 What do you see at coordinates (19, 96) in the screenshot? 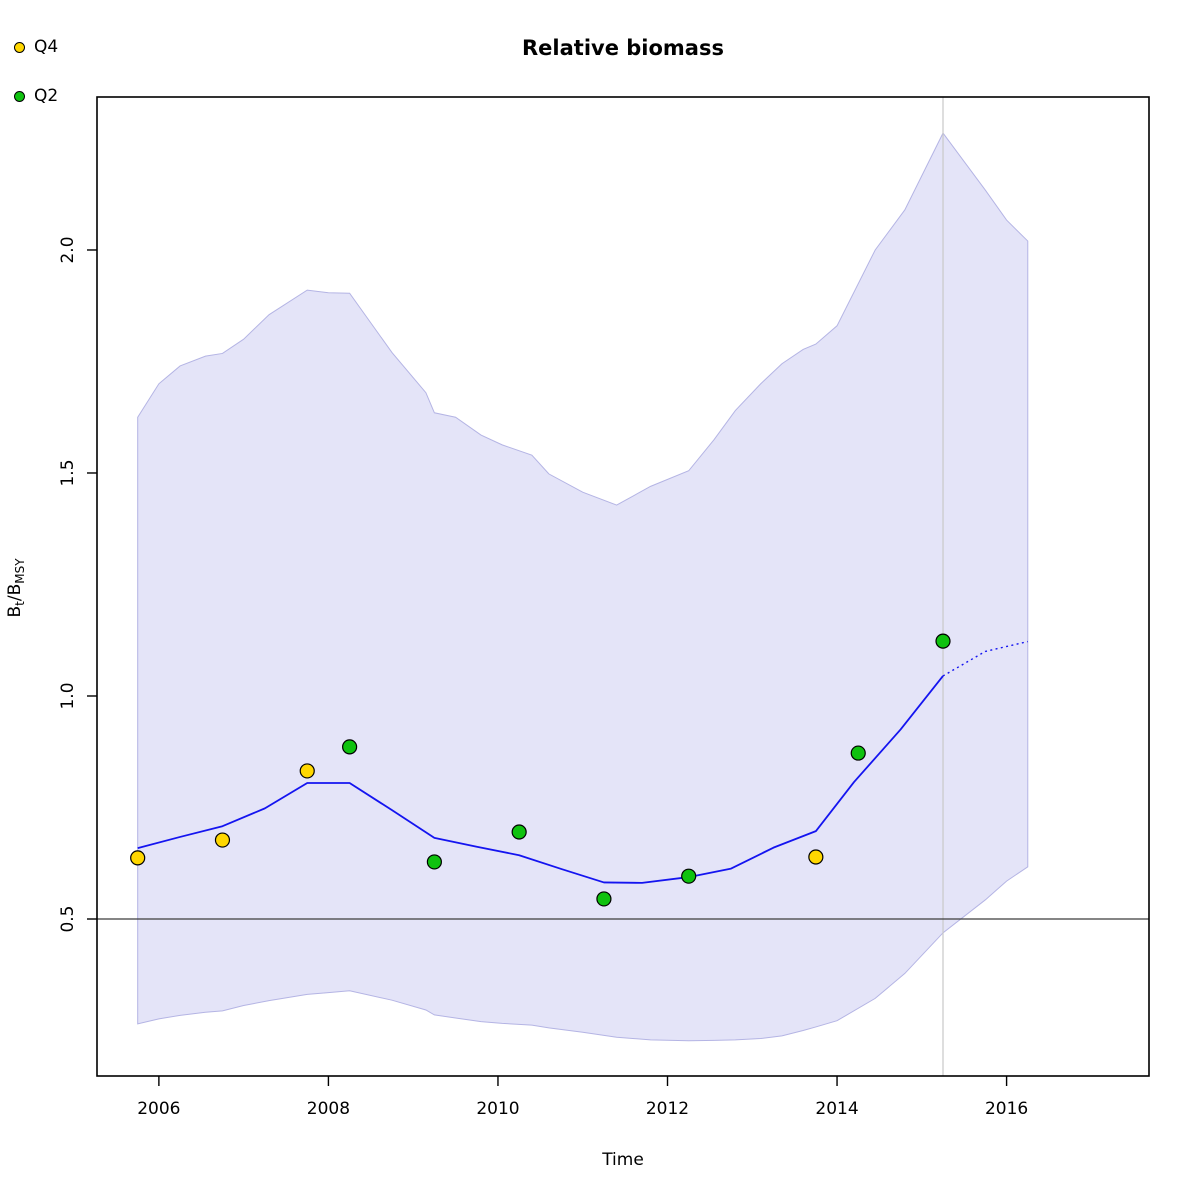
I see `q2-legend-dot-icon` at bounding box center [19, 96].